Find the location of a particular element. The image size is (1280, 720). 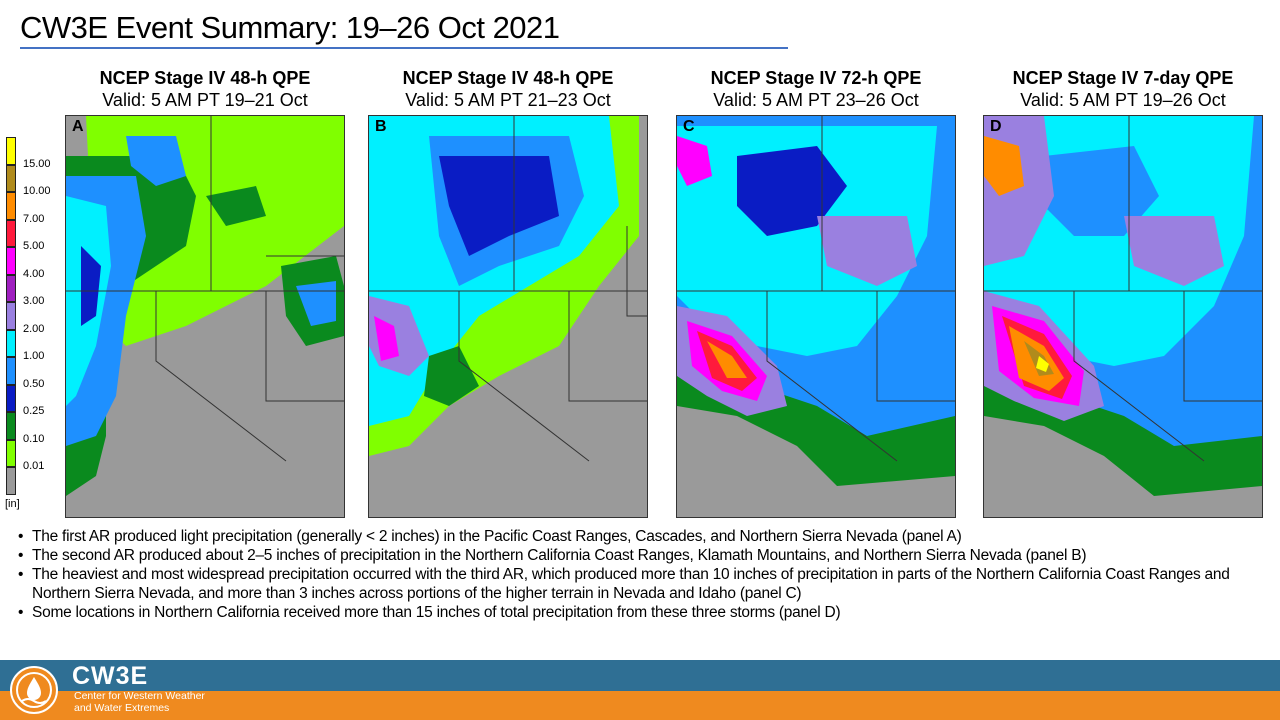

legend-label: 7.00 is located at coordinates (34, 218).